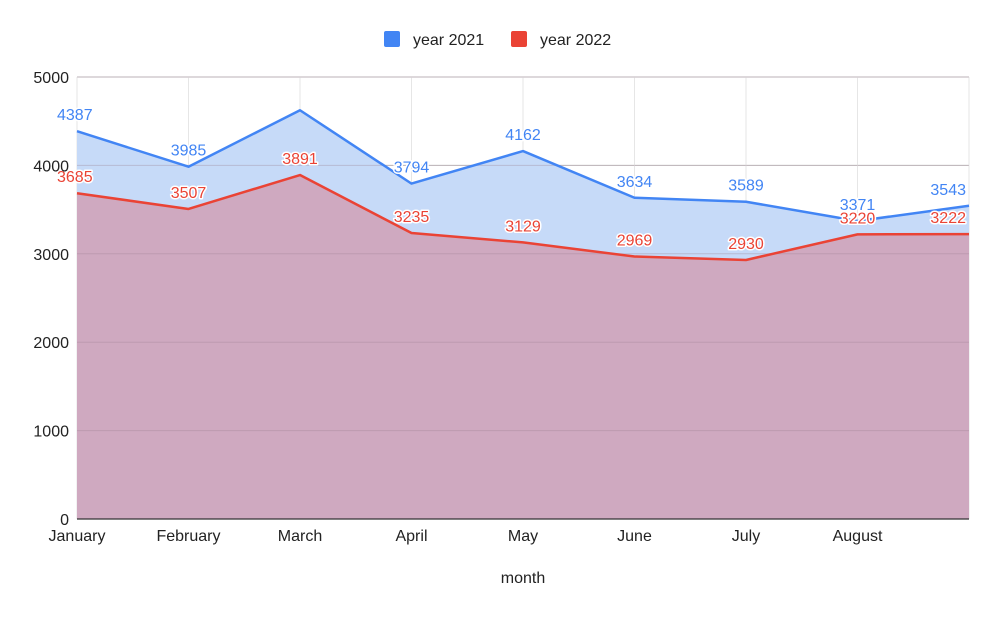 Image resolution: width=1000 pixels, height=617 pixels. Describe the element at coordinates (300, 536) in the screenshot. I see `x-tick-label: March` at that location.